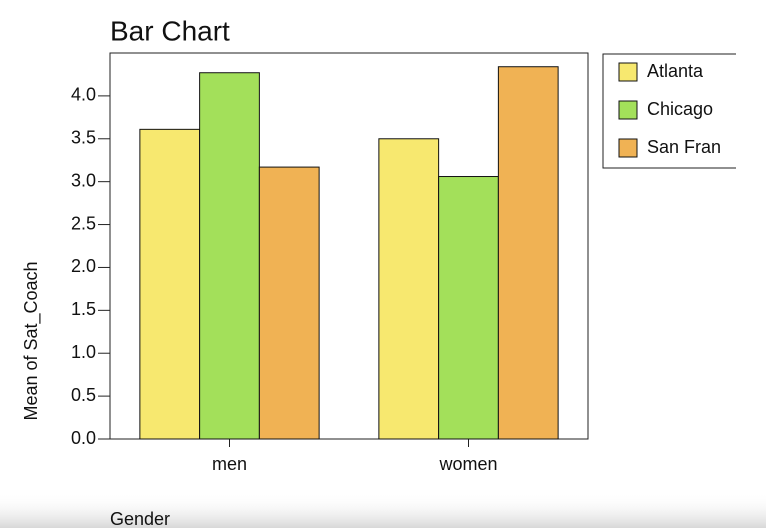 This screenshot has width=766, height=528. Describe the element at coordinates (83, 352) in the screenshot. I see `y-tick-label: 1.0` at that location.